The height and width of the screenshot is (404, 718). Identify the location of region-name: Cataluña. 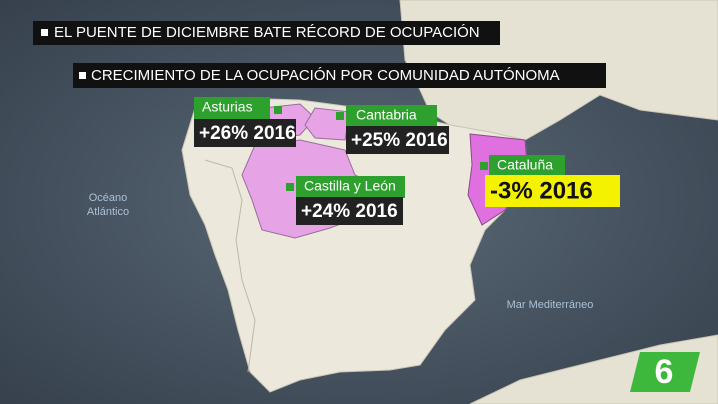
(525, 165).